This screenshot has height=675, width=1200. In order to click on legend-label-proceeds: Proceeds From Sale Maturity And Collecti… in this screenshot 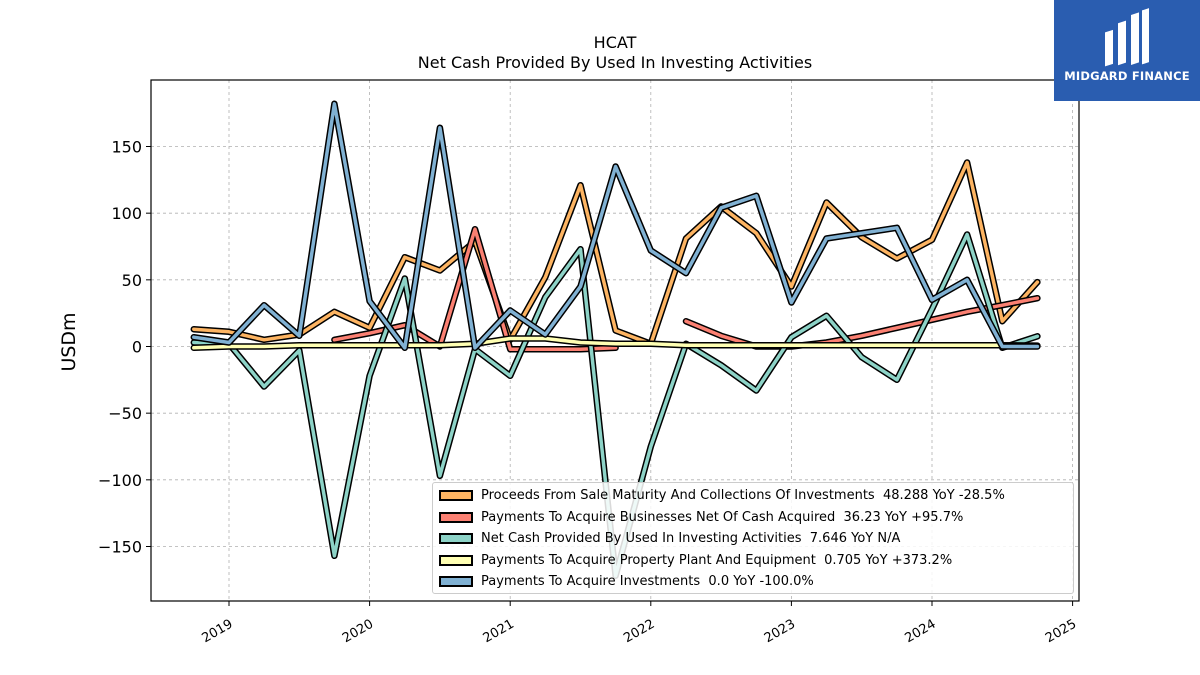, I will do `click(743, 495)`.